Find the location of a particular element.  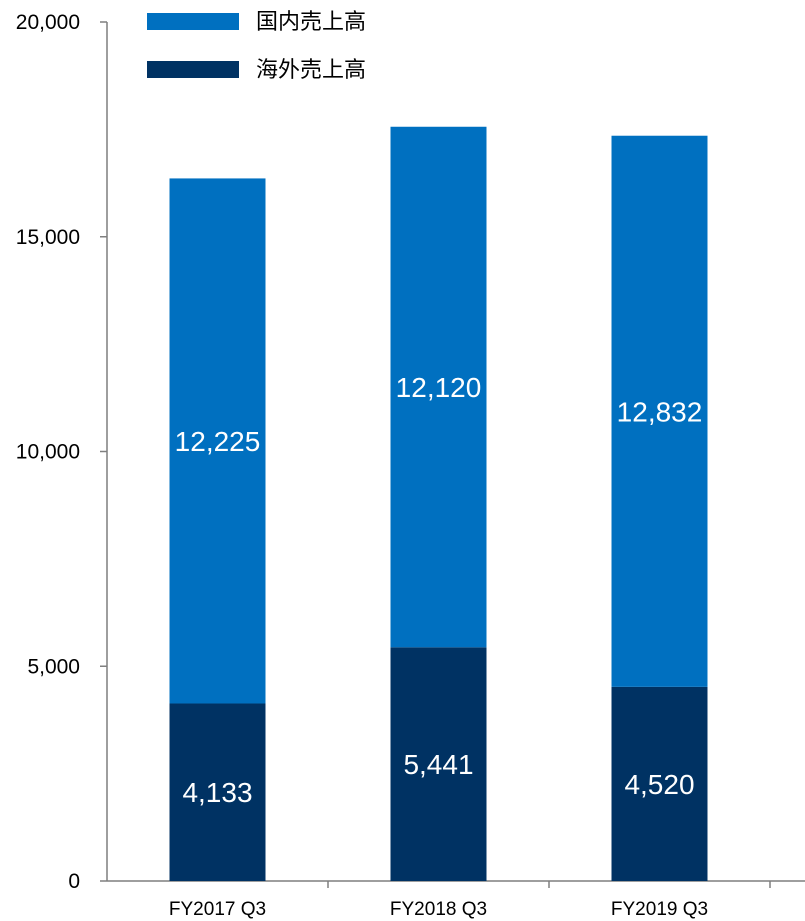

legend-label: 国内売上高 is located at coordinates (311, 22).